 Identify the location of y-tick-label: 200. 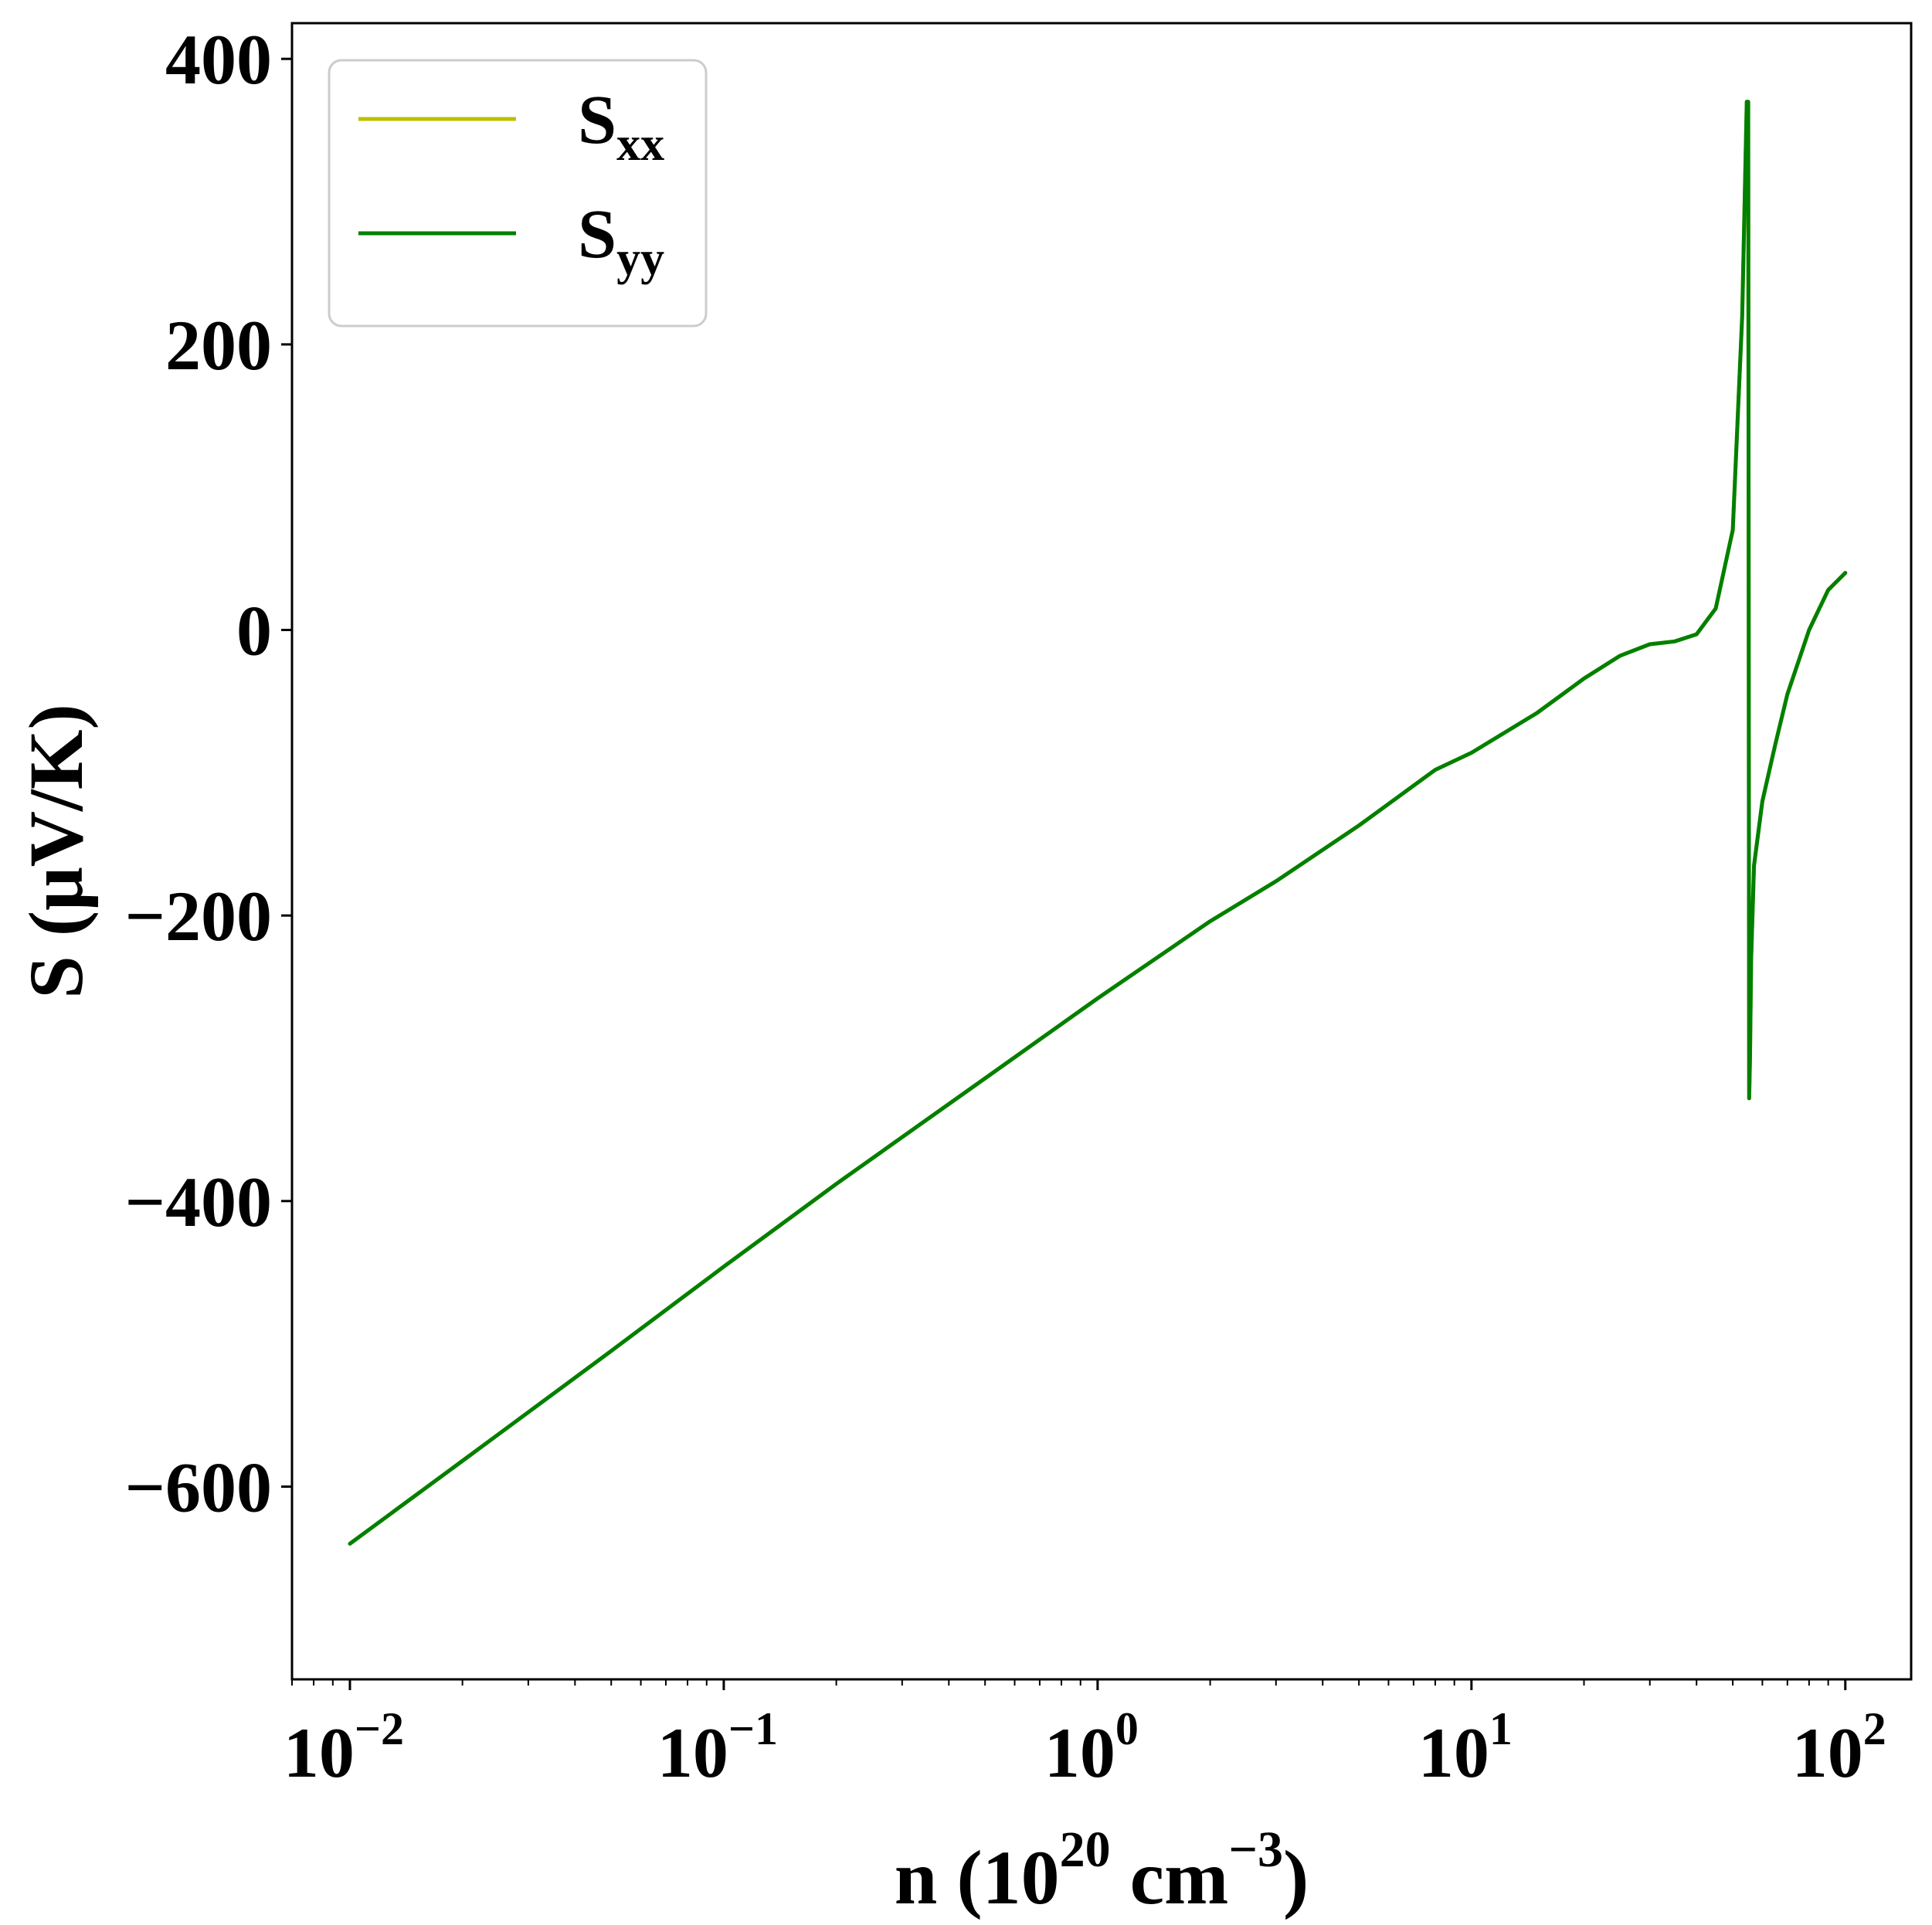
(218, 345).